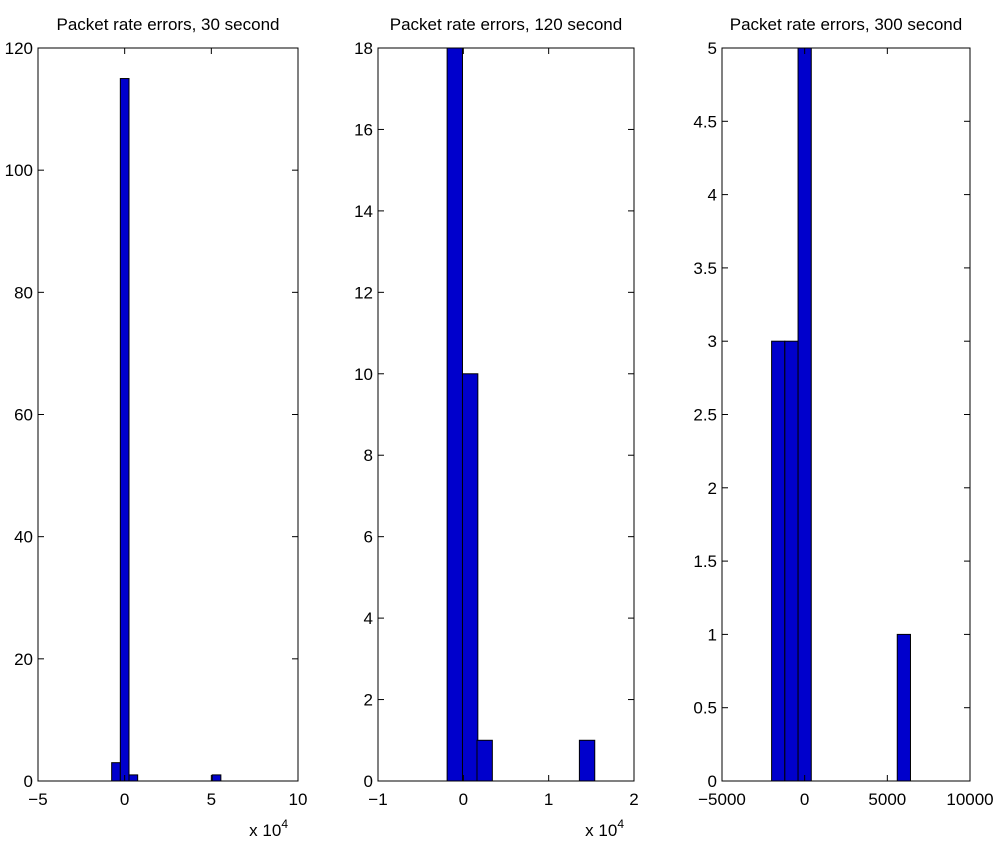 The height and width of the screenshot is (842, 1008). I want to click on y-tick-label: 60, so click(23, 415).